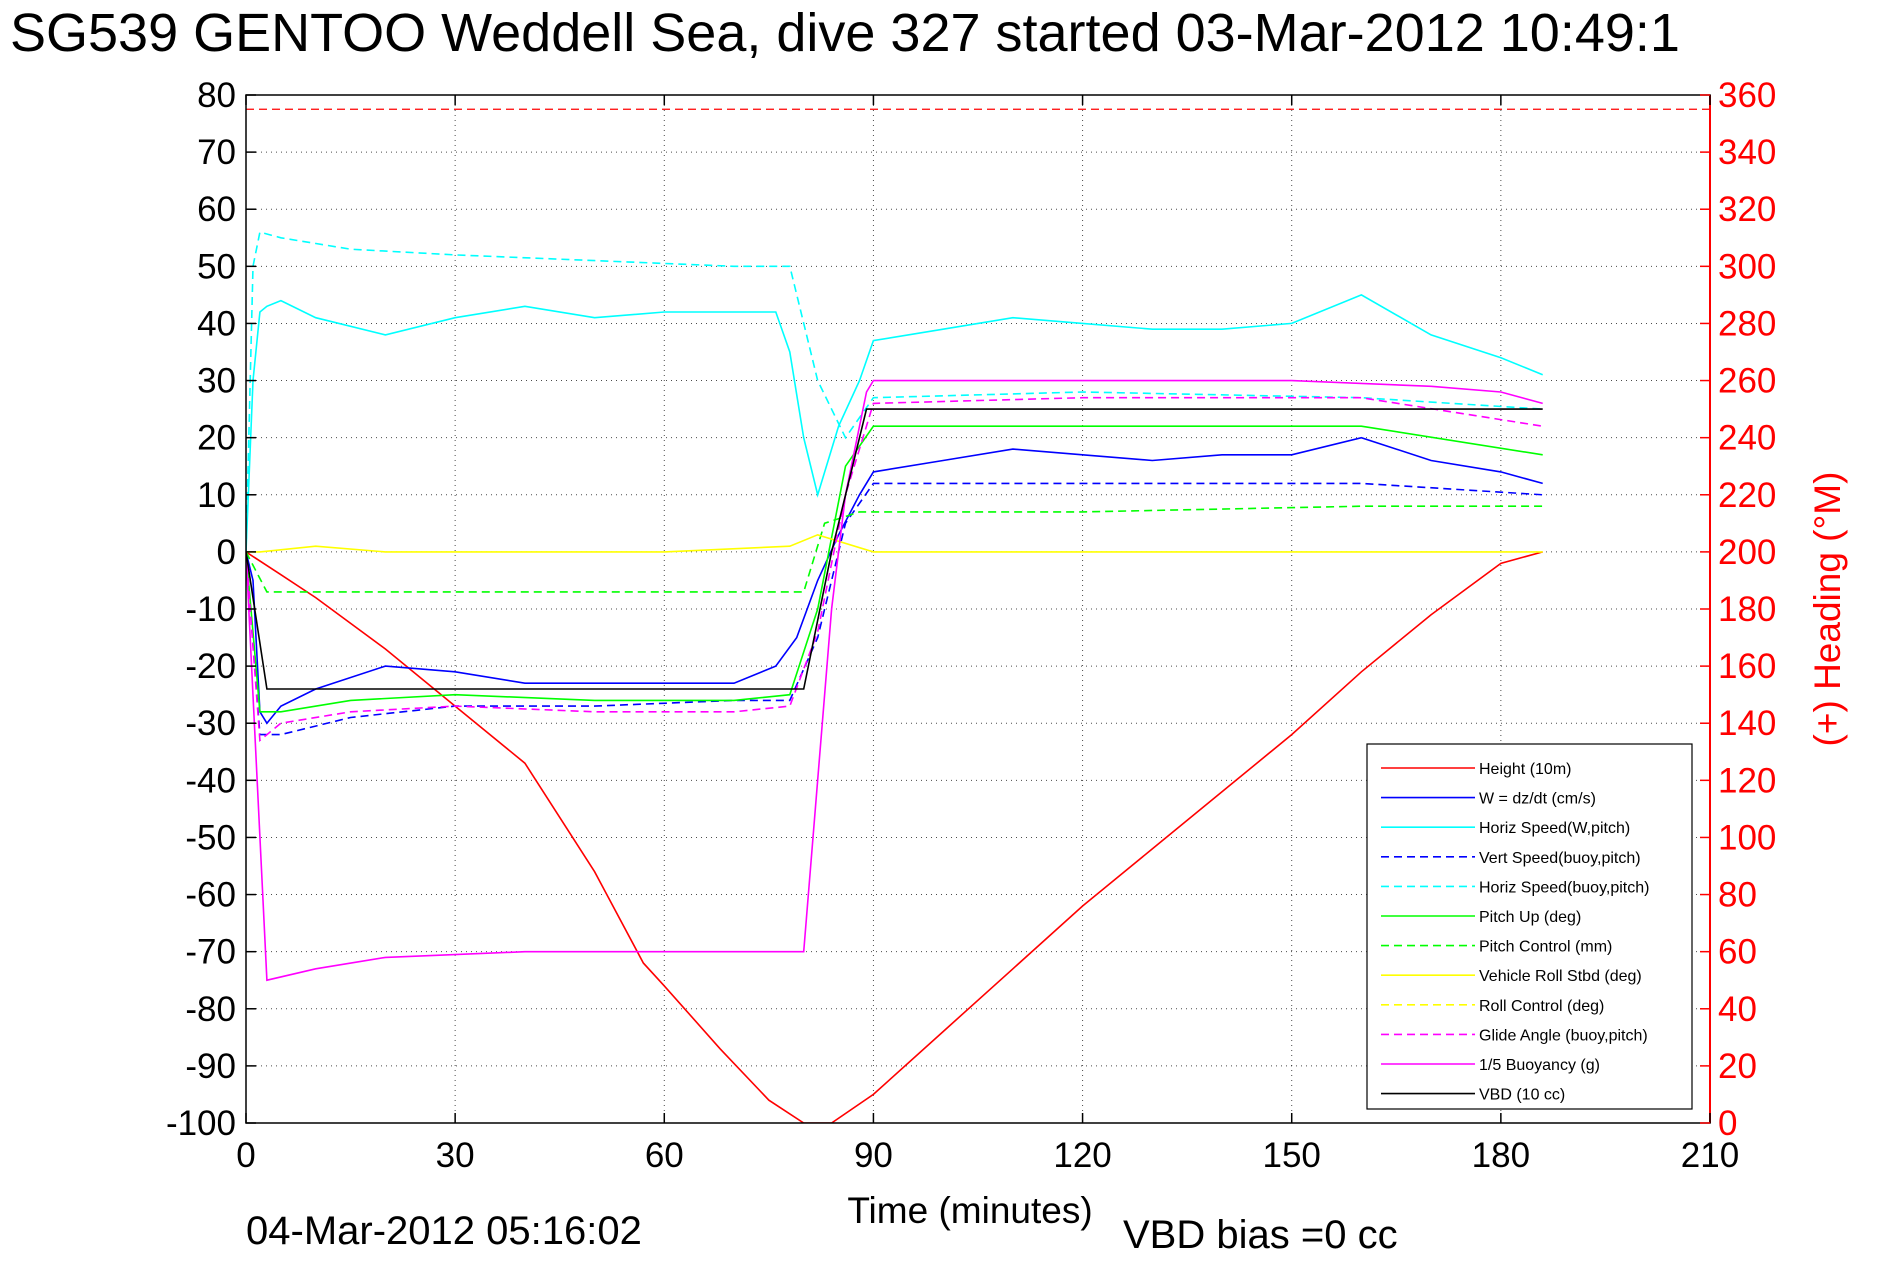  What do you see at coordinates (1737, 952) in the screenshot?
I see `right-tick-label: 60` at bounding box center [1737, 952].